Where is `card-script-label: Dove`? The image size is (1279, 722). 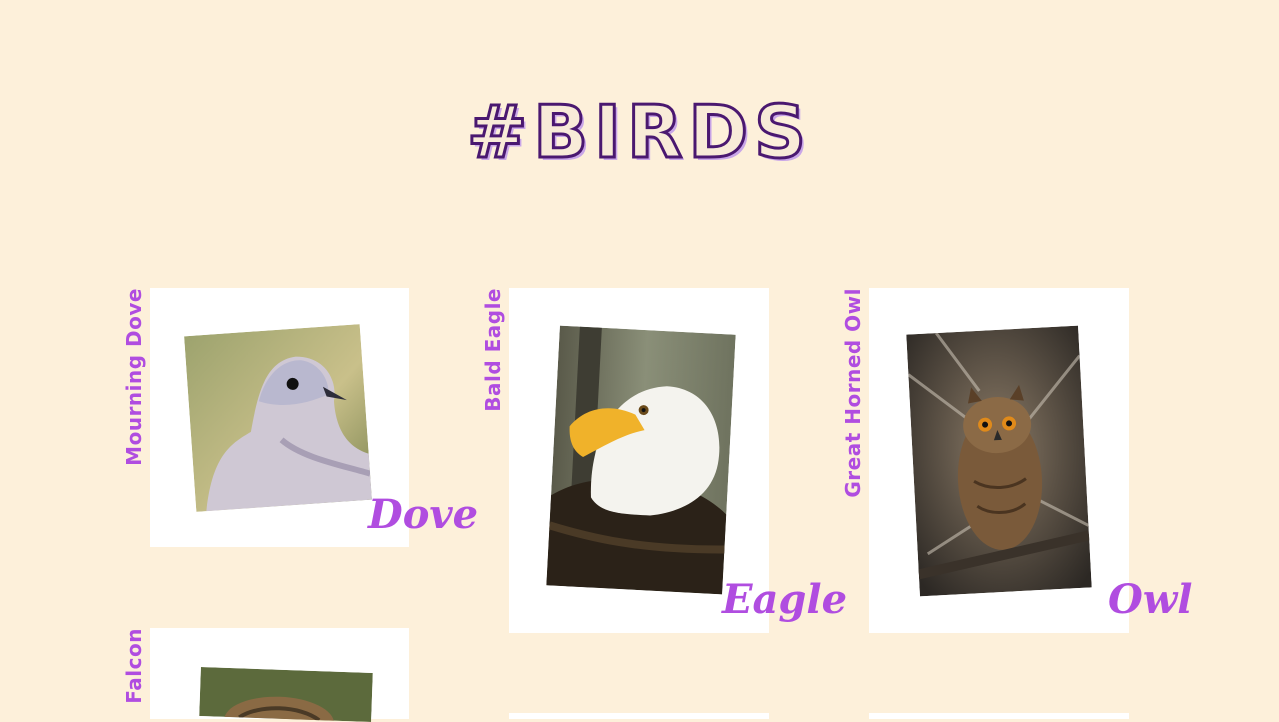 card-script-label: Dove is located at coordinates (423, 514).